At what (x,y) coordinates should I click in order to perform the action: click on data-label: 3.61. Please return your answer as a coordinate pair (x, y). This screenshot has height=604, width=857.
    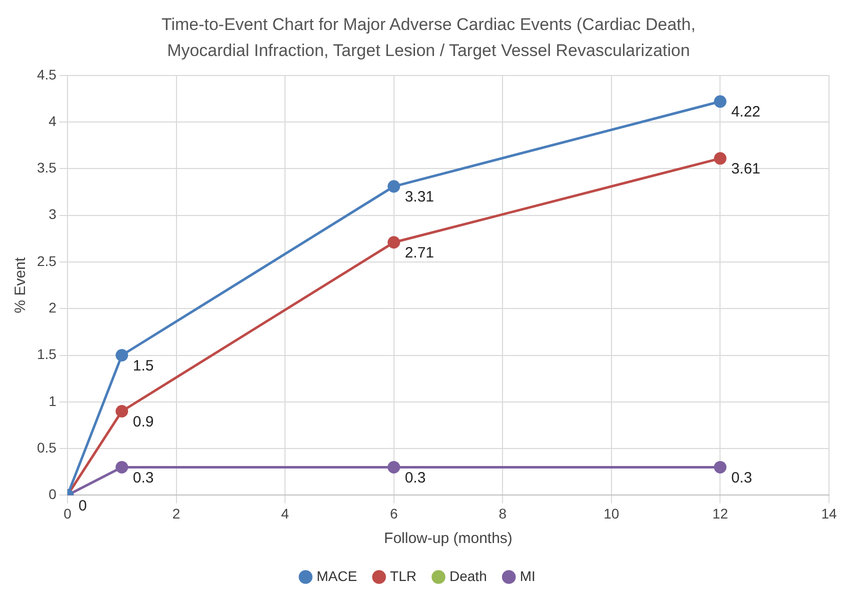
    Looking at the image, I should click on (745, 169).